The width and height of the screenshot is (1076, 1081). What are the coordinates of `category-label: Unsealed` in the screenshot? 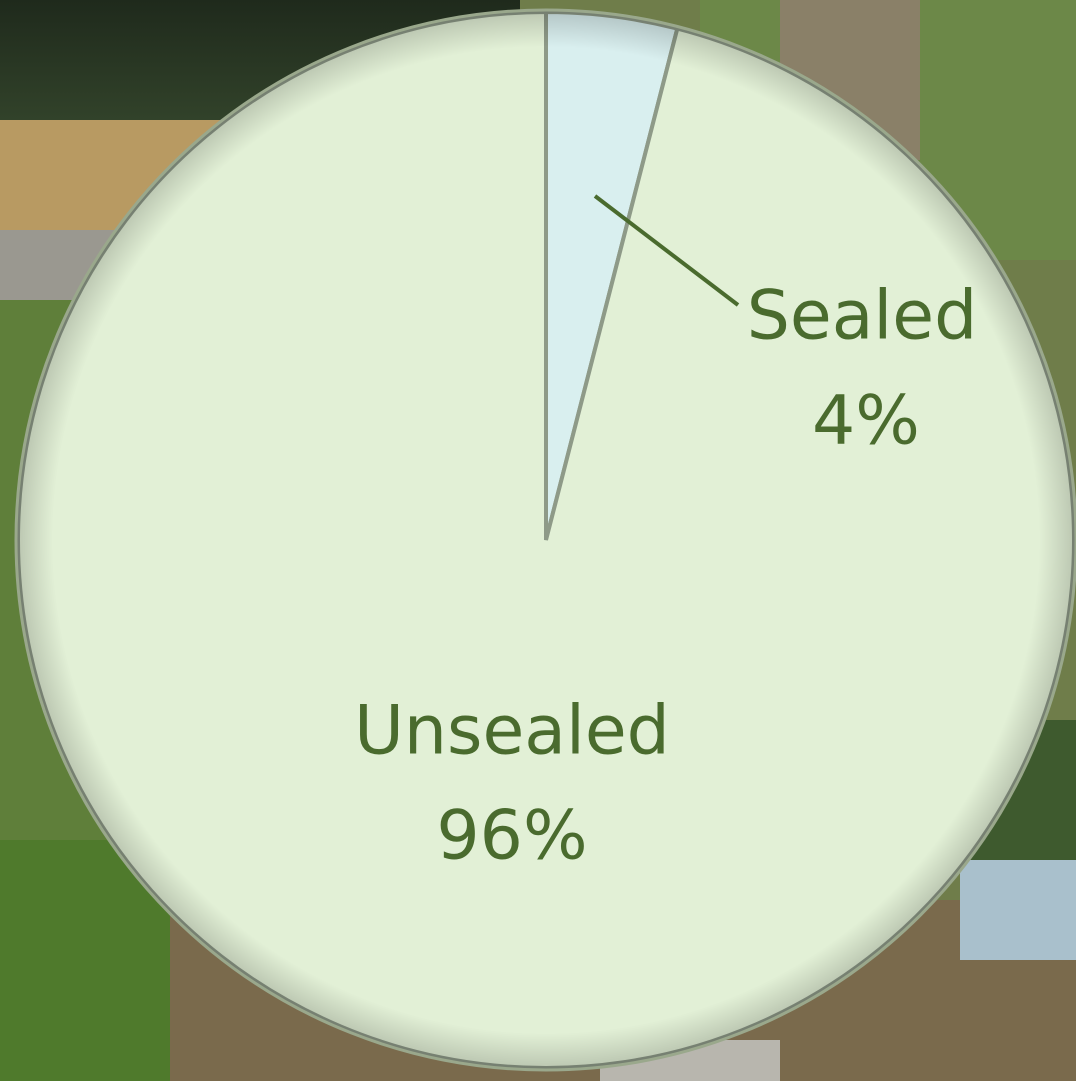 It's located at (512, 731).